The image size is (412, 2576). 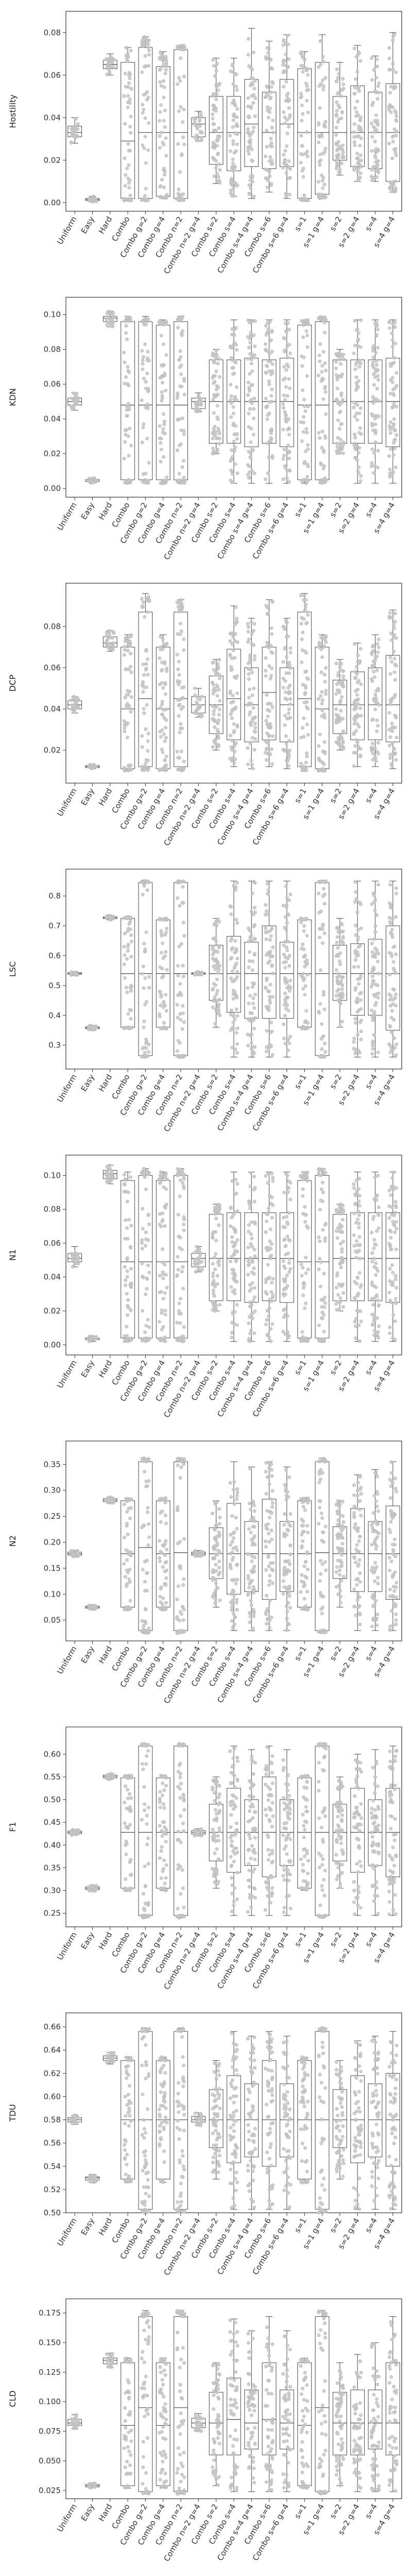 What do you see at coordinates (52, 454) in the screenshot?
I see `y-tick-label: 0.02` at bounding box center [52, 454].